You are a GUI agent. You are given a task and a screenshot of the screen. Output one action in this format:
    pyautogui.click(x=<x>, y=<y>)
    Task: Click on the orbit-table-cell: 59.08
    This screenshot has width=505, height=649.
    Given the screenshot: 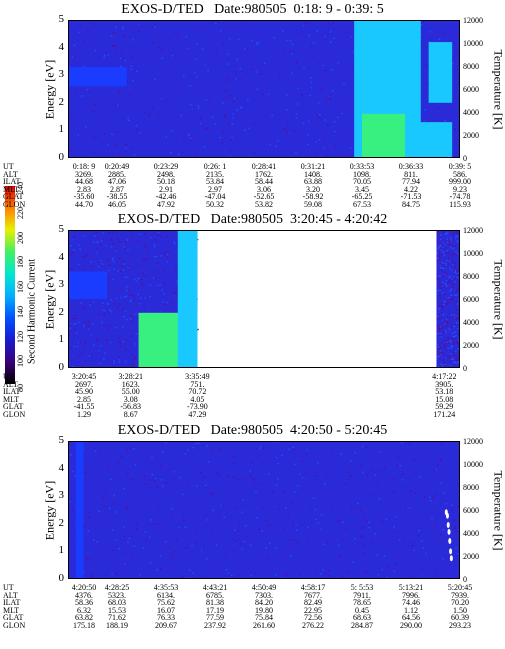 What is the action you would take?
    pyautogui.click(x=312, y=204)
    